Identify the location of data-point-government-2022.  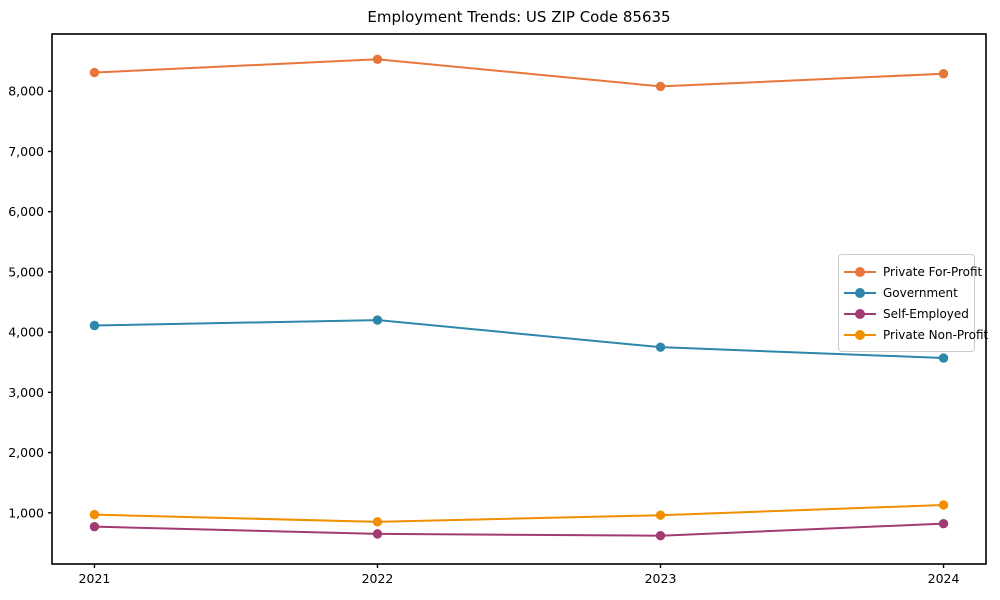
(377, 320).